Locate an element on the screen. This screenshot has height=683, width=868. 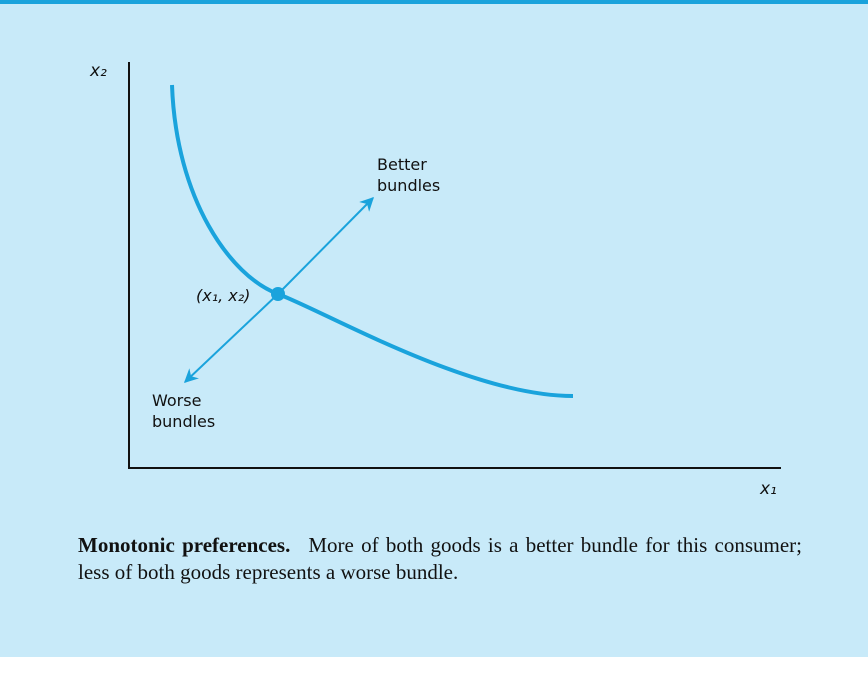
x-axis-label: x₁ is located at coordinates (768, 489).